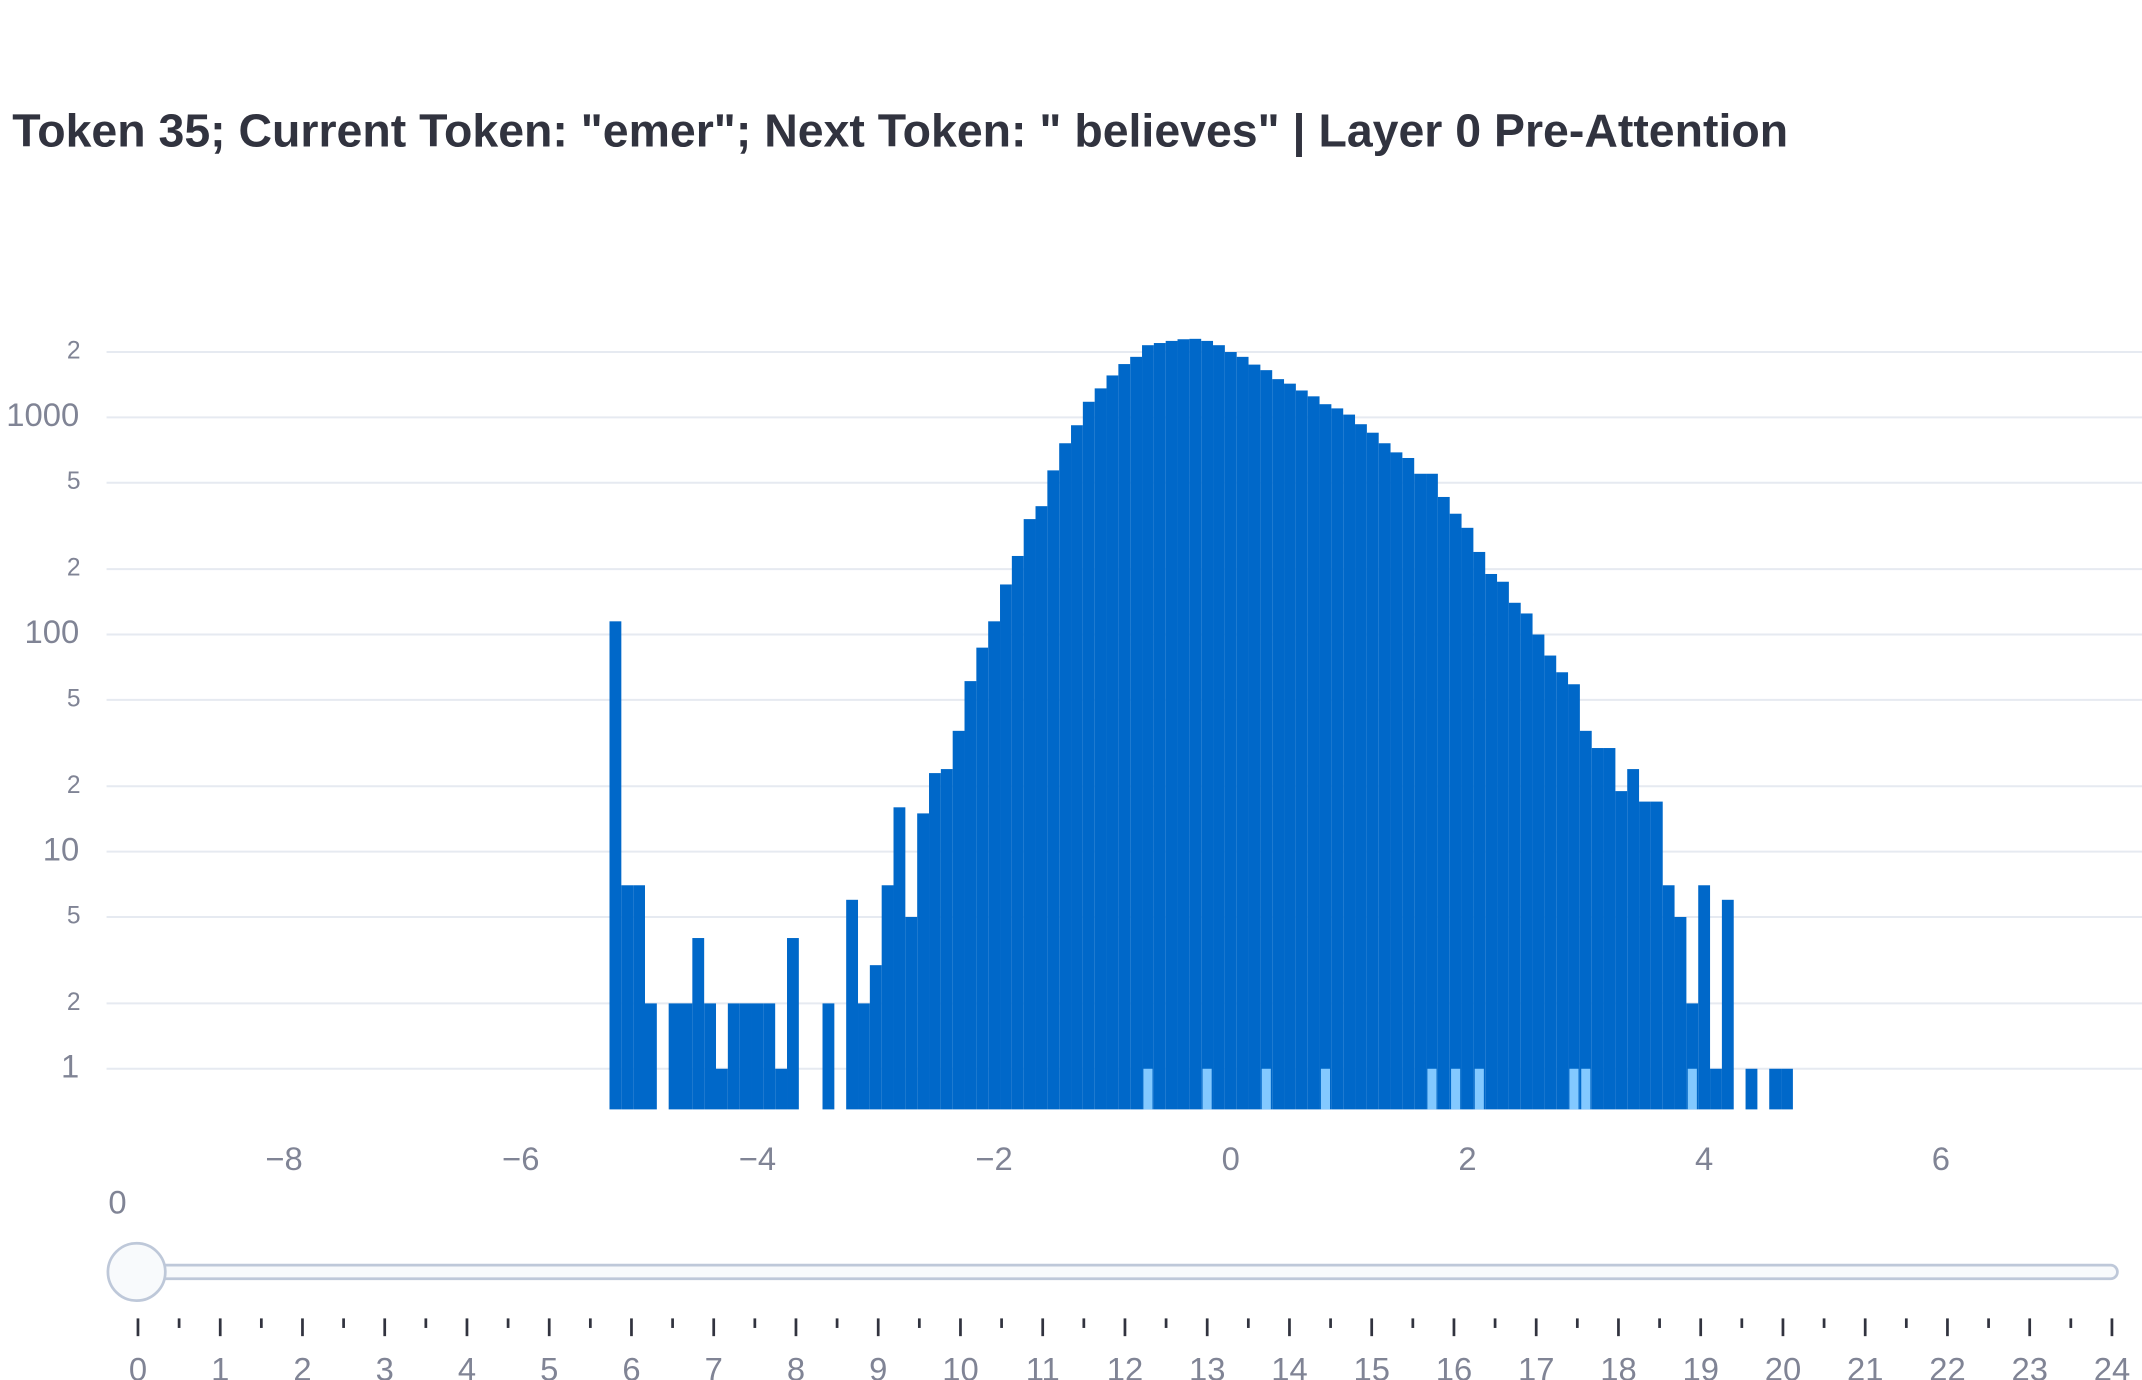  I want to click on x-tick-label: 2, so click(1467, 1158).